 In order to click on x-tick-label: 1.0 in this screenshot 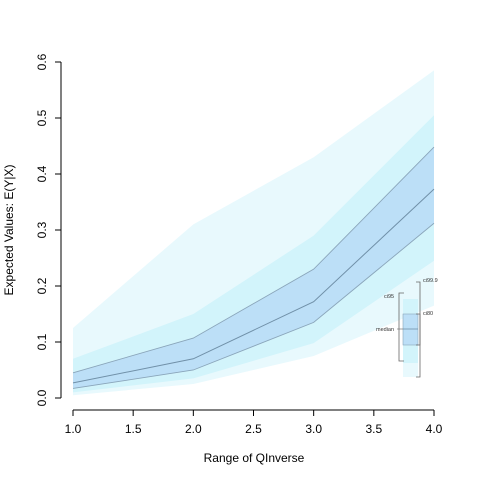, I will do `click(73, 429)`.